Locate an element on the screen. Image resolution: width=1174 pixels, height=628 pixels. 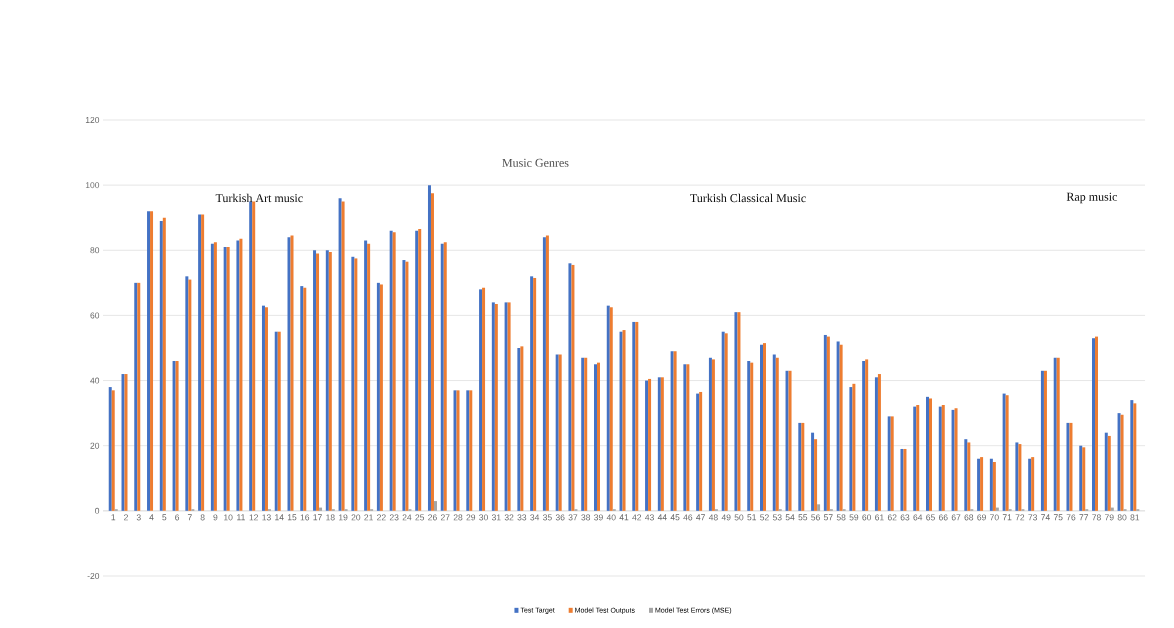
x-tick-label: 54 is located at coordinates (790, 517).